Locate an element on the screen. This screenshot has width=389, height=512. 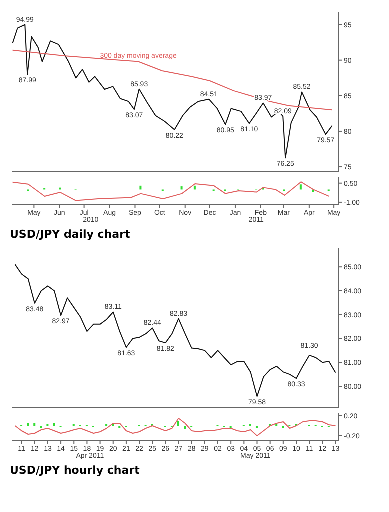
text: USD/JPY hourly chart is located at coordinates (75, 471).